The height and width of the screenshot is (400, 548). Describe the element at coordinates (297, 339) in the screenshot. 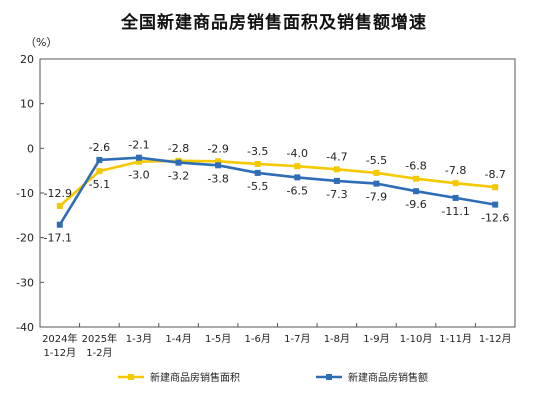

I see `x-tick-label: 1-7月` at that location.